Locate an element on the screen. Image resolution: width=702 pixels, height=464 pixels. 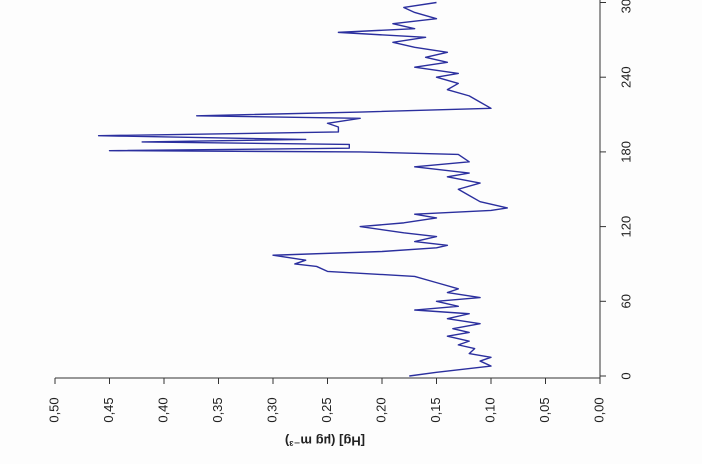
y-tick-label: 0,00 is located at coordinates (598, 409).